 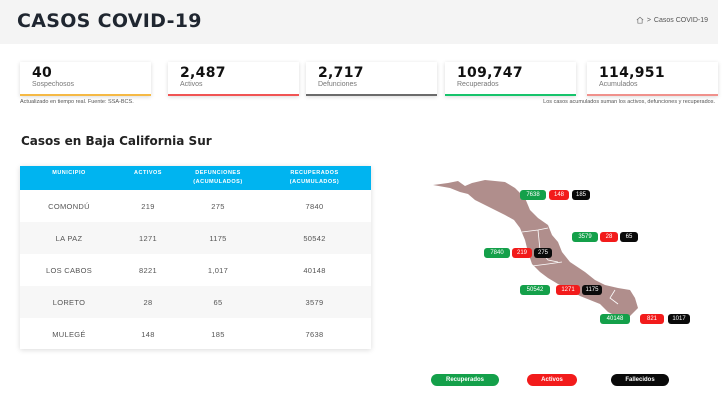 I want to click on cell-activos: 148, so click(x=148, y=334).